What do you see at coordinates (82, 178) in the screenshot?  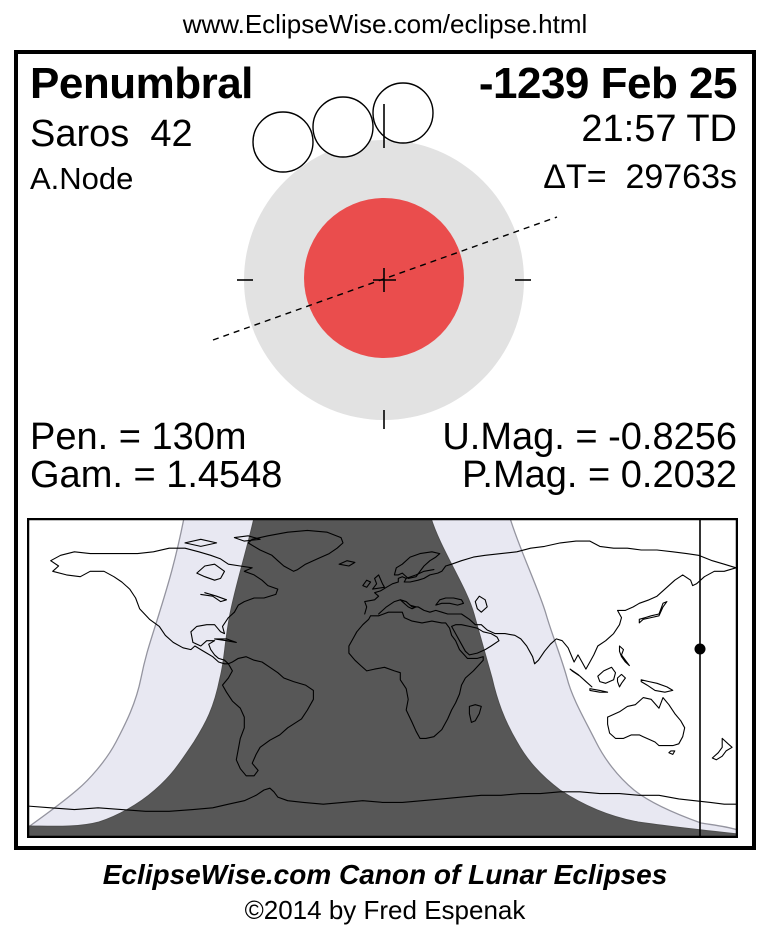 I see `node-label: A.Node` at bounding box center [82, 178].